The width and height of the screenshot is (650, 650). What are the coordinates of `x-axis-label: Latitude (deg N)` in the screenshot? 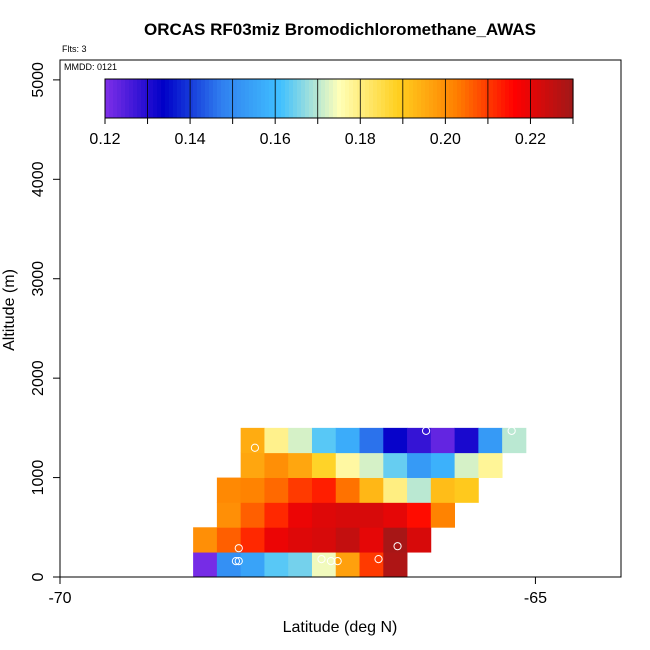 It's located at (340, 627).